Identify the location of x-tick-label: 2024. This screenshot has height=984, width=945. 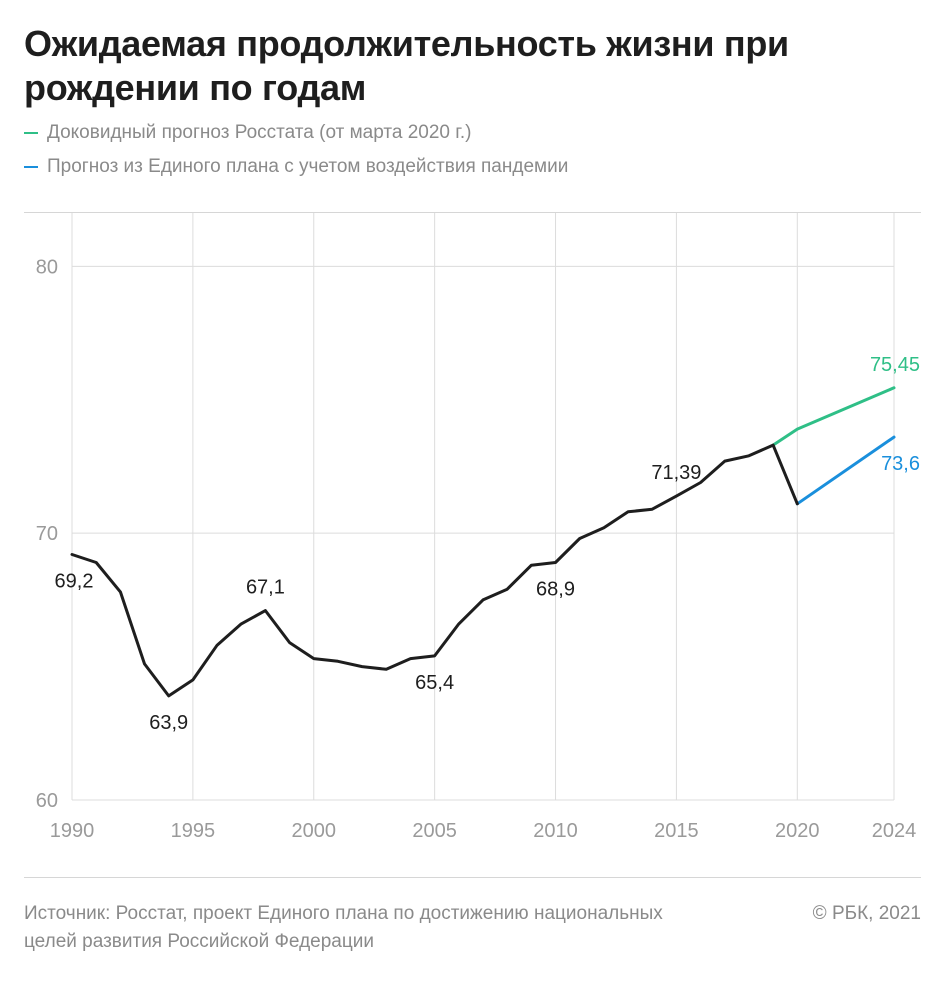
(894, 831).